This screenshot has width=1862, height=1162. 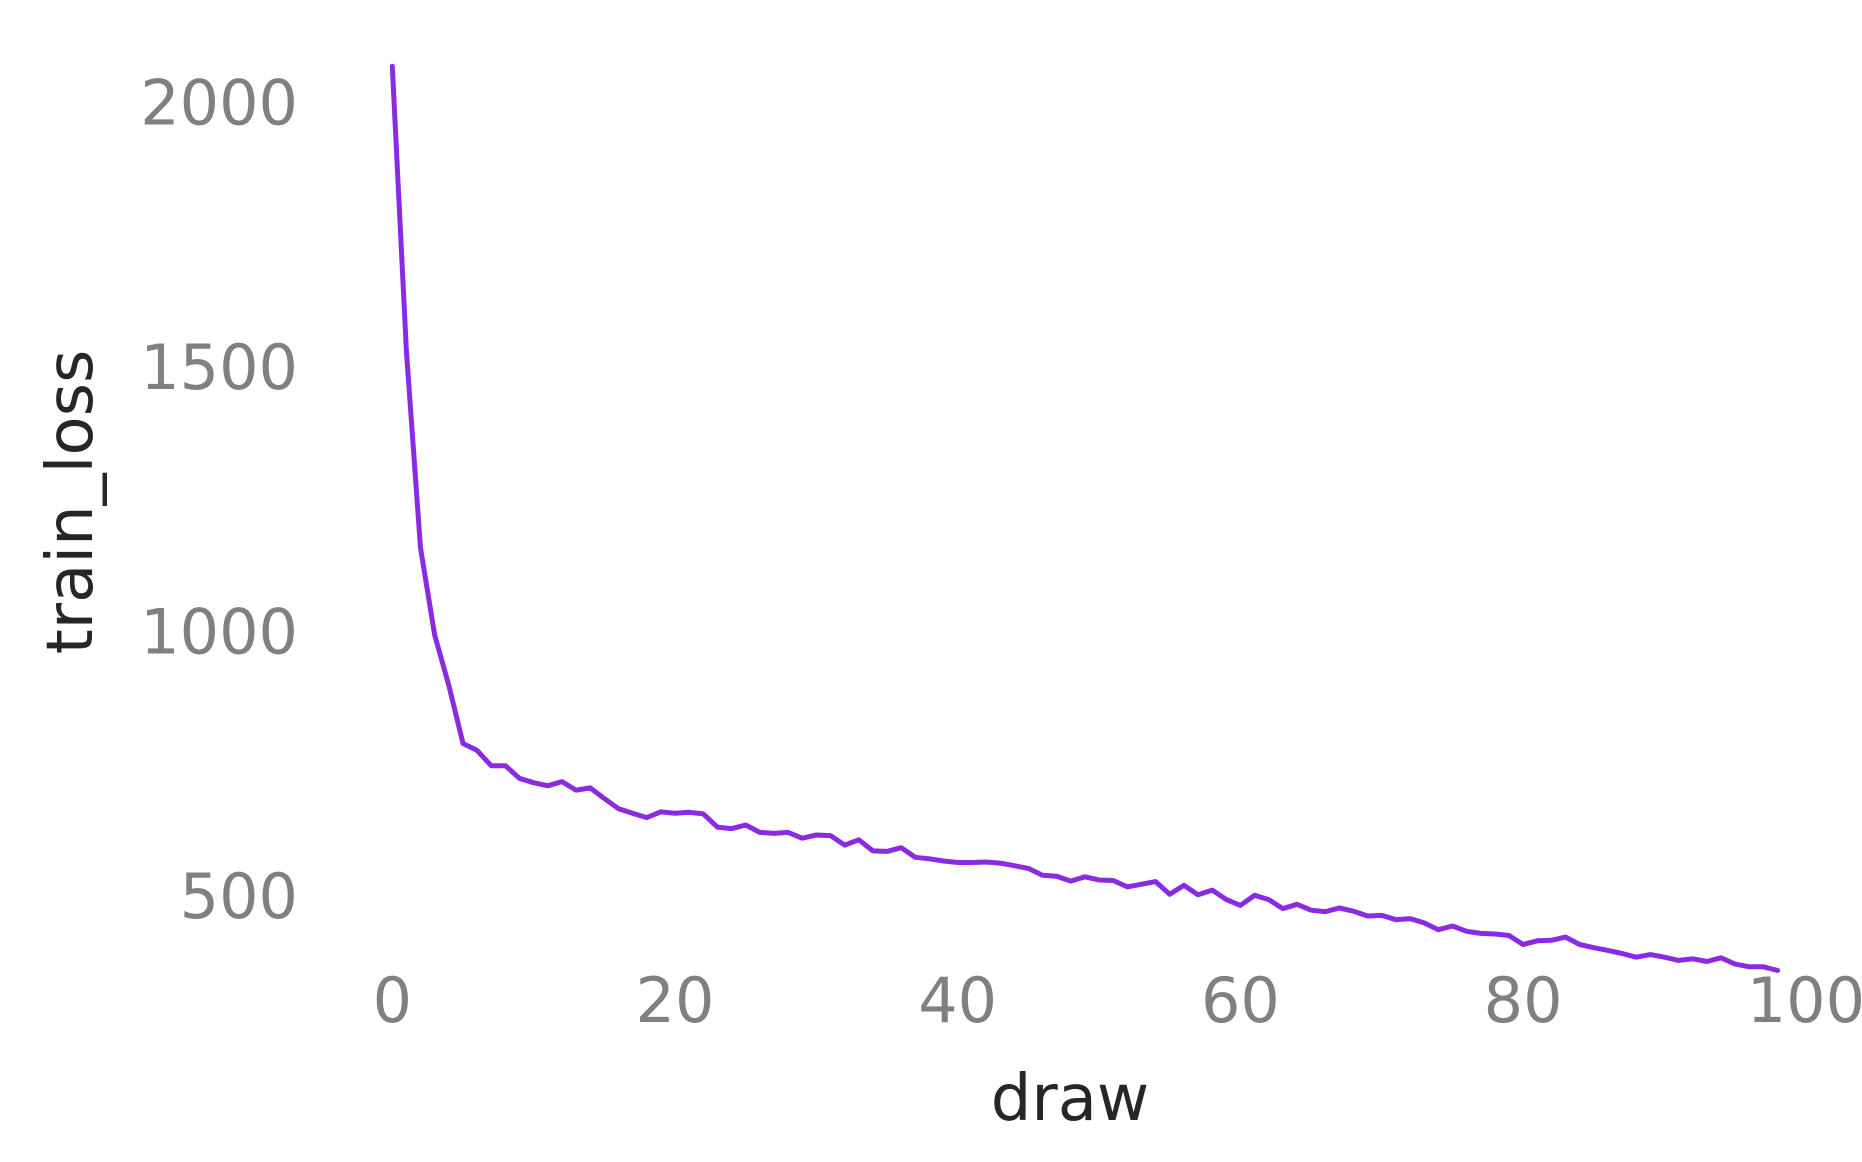 What do you see at coordinates (1804, 1000) in the screenshot?
I see `x-tick-label: 100` at bounding box center [1804, 1000].